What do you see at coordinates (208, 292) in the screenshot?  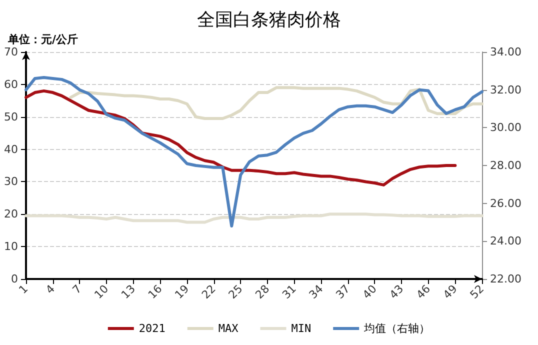 I see `x-tick-label: 22` at bounding box center [208, 292].